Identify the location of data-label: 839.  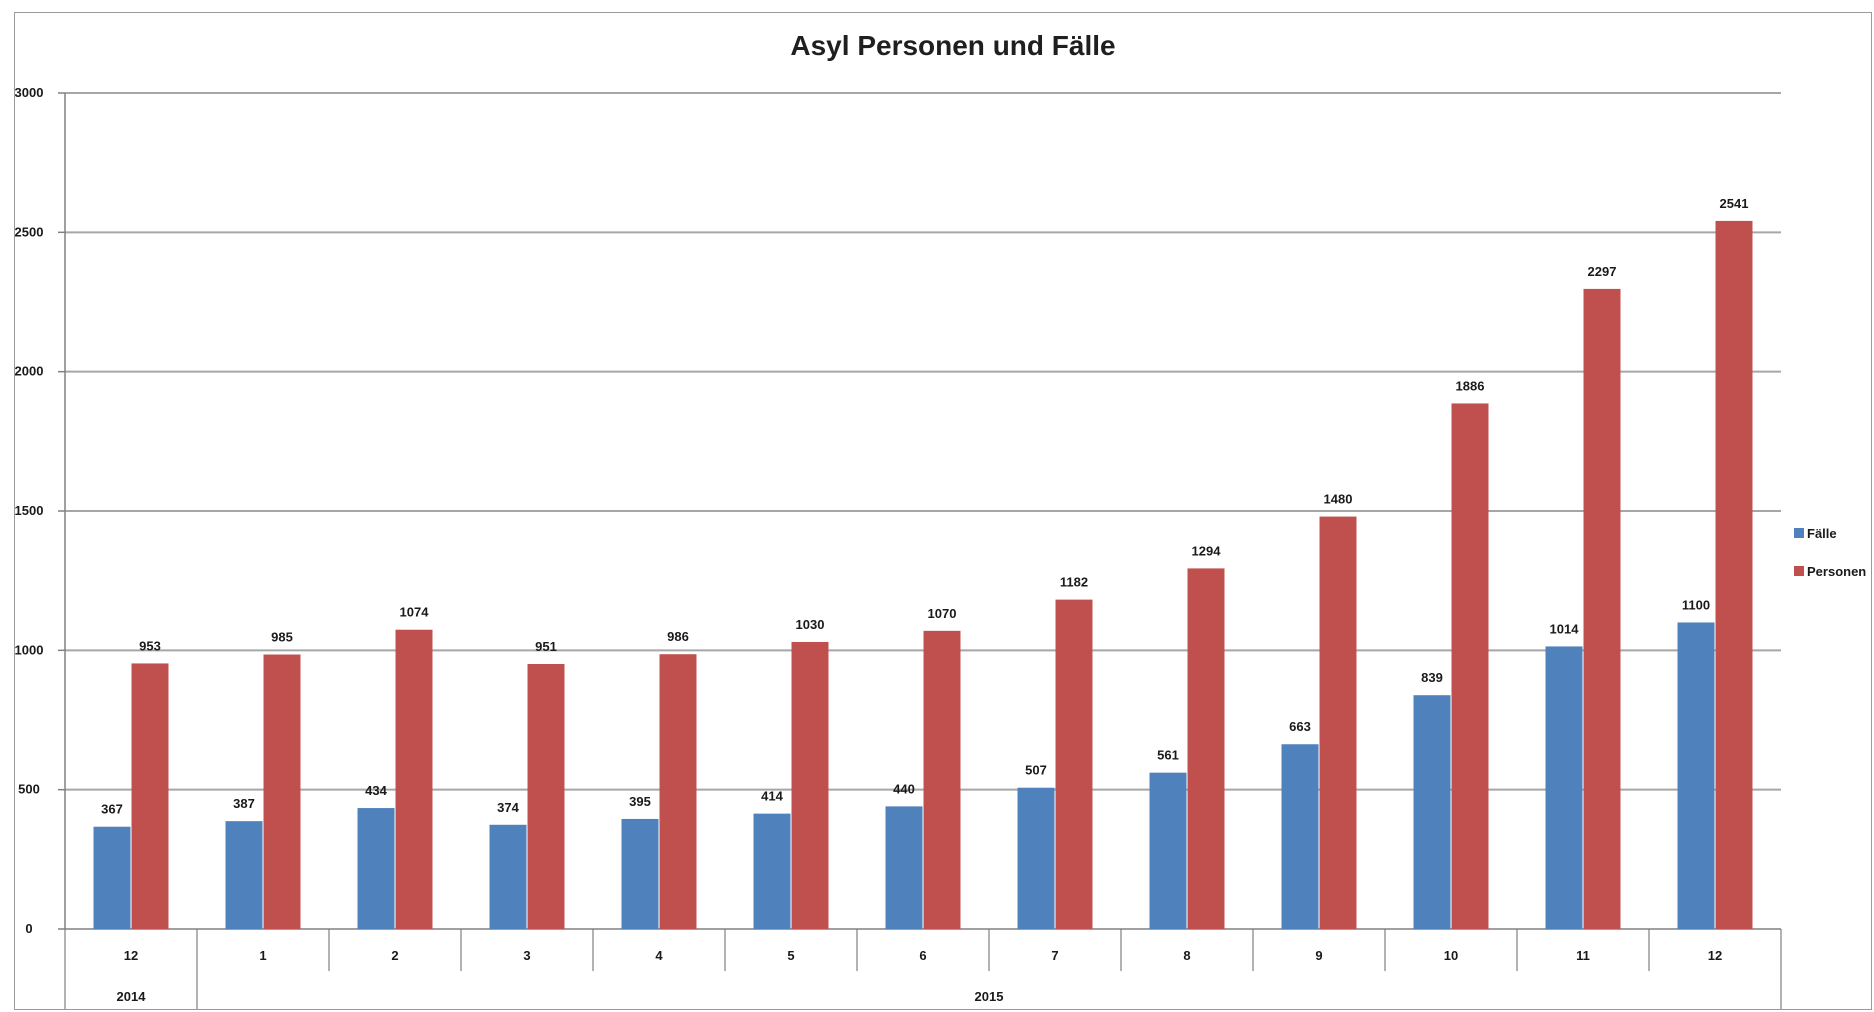
(1432, 677).